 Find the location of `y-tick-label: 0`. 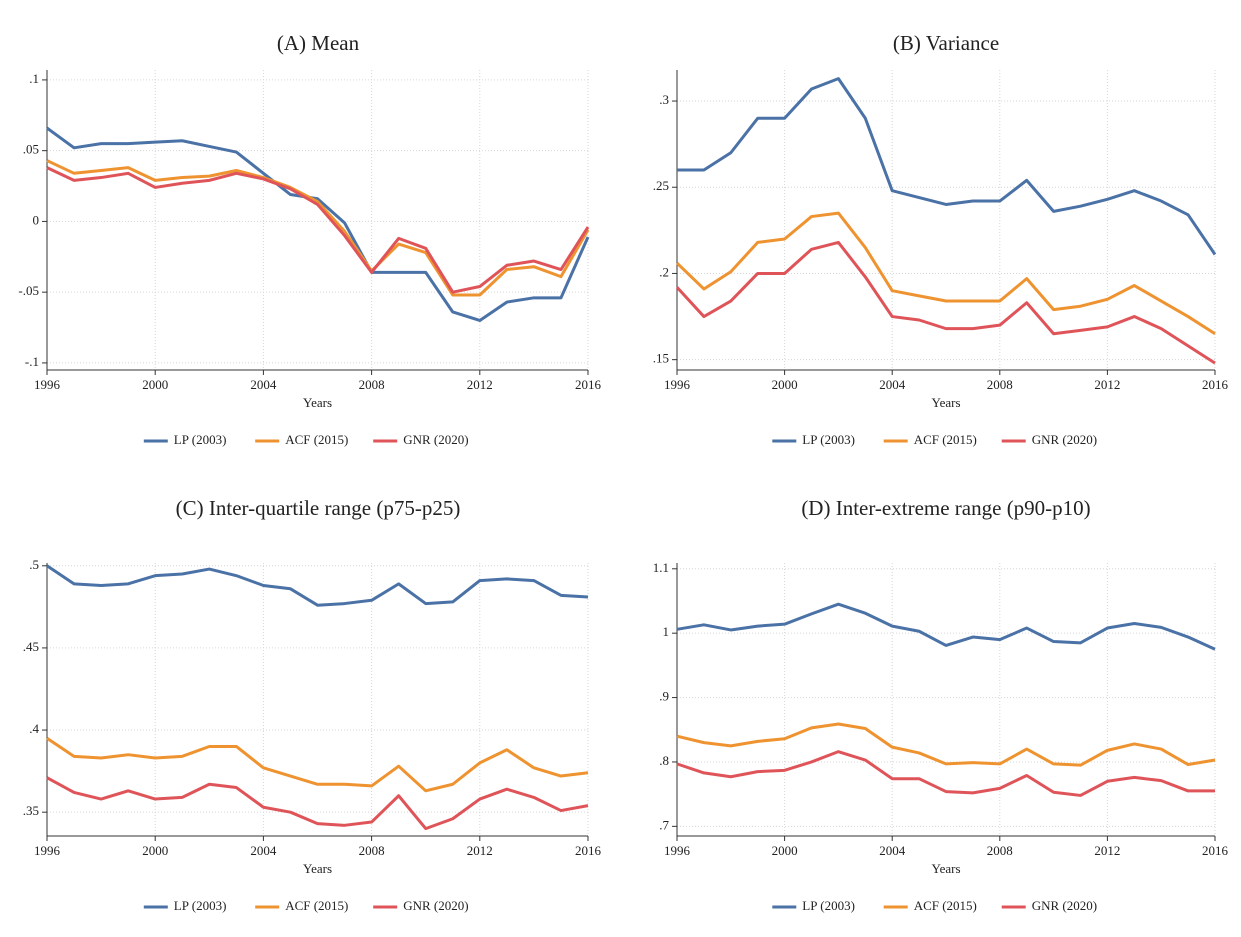

y-tick-label: 0 is located at coordinates (36, 219).